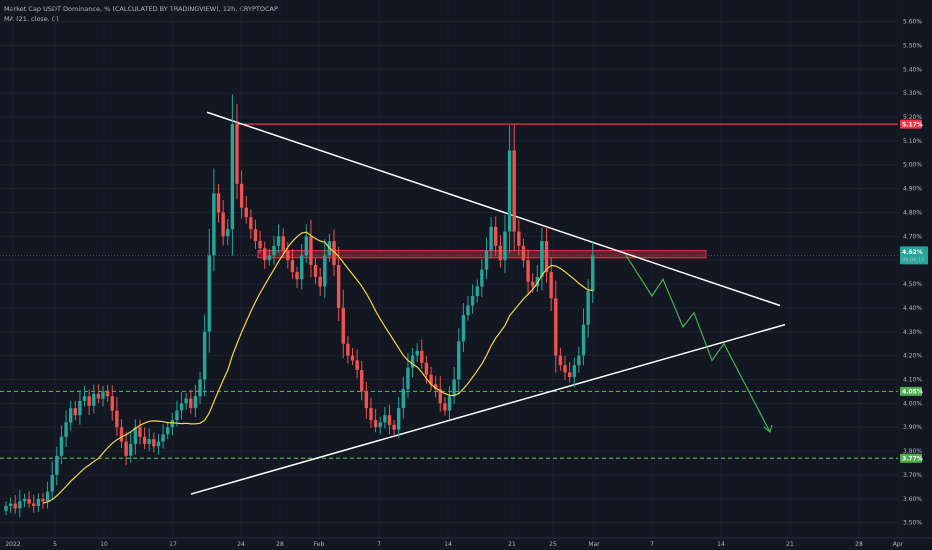 The image size is (932, 550). I want to click on x-tick-label: 25, so click(553, 544).